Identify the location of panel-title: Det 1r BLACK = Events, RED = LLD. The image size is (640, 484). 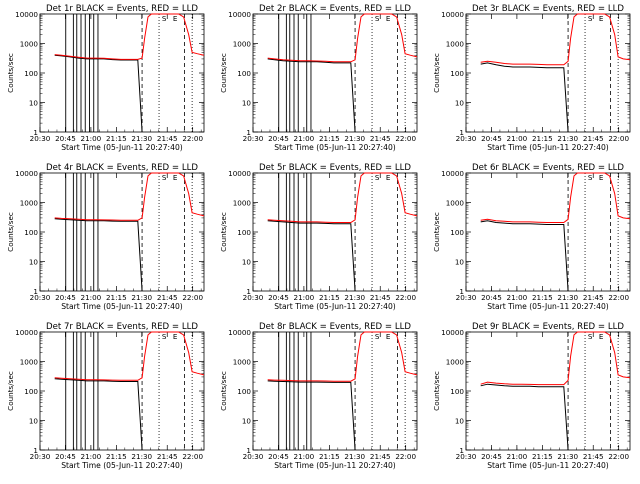
(122, 9).